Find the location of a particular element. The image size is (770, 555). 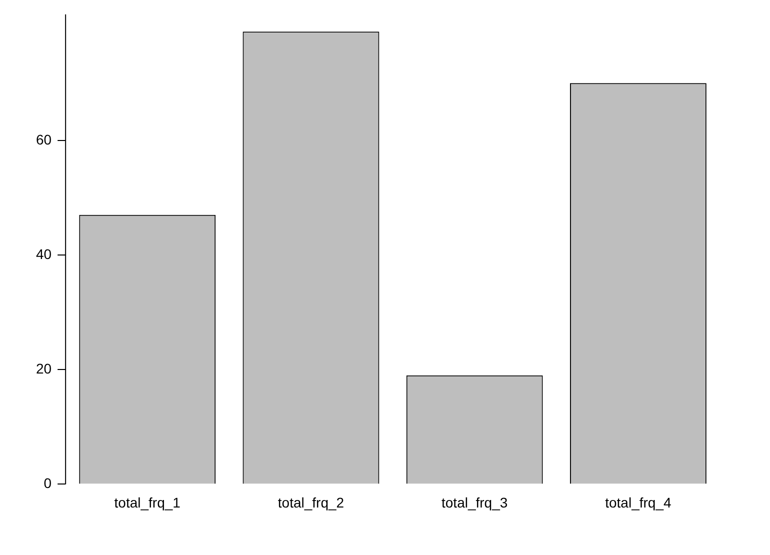

y-tick-label: 0 is located at coordinates (48, 483).